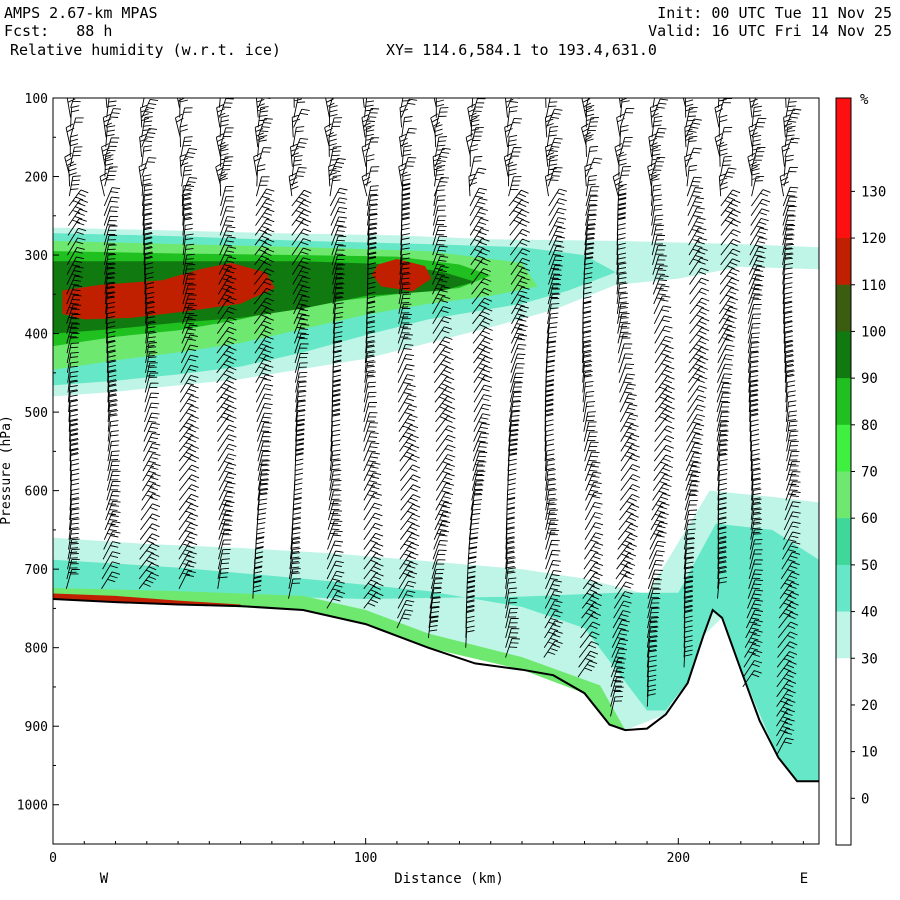 This screenshot has height=900, width=900. What do you see at coordinates (869, 613) in the screenshot?
I see `colorbar-label: 40` at bounding box center [869, 613].